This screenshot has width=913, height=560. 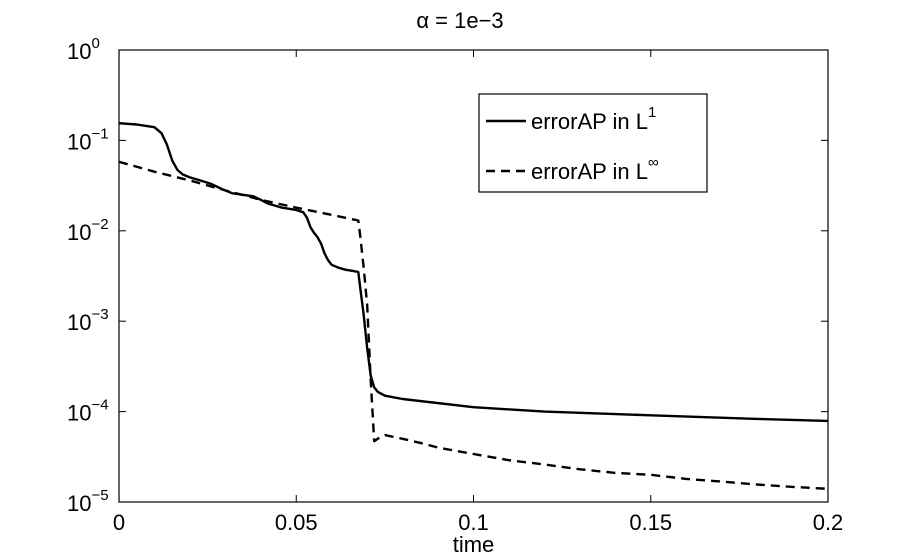 I want to click on y-tick-exponent: −1, so click(x=99, y=133).